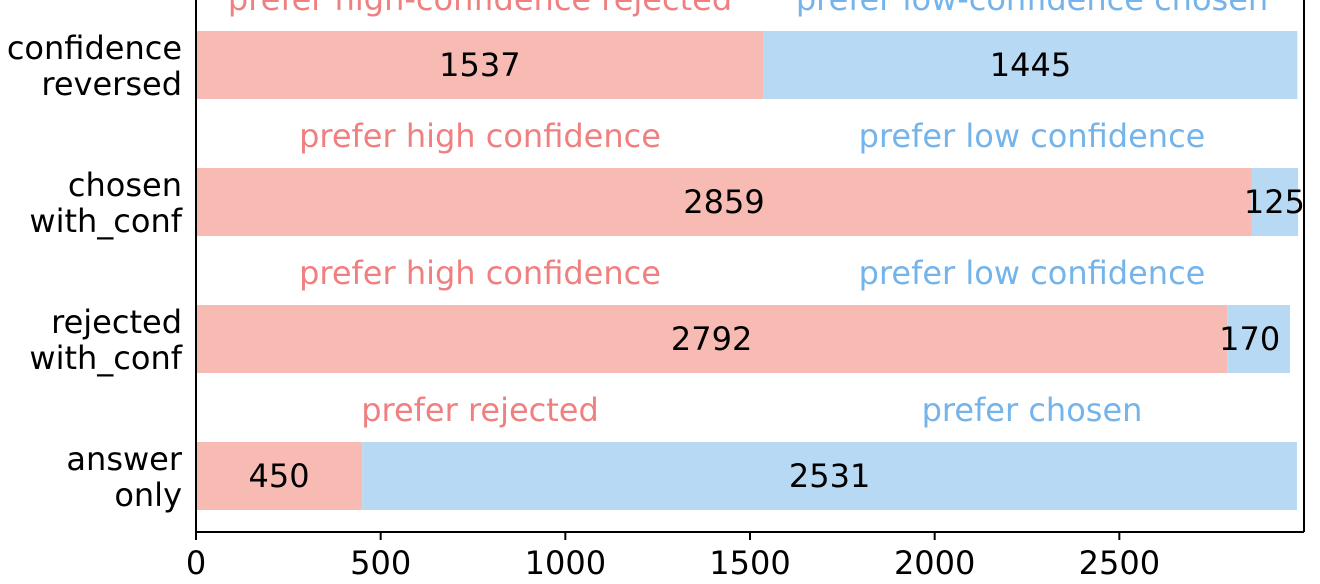 The height and width of the screenshot is (584, 1320). I want to click on value-label-left-1: 2859, so click(723, 202).